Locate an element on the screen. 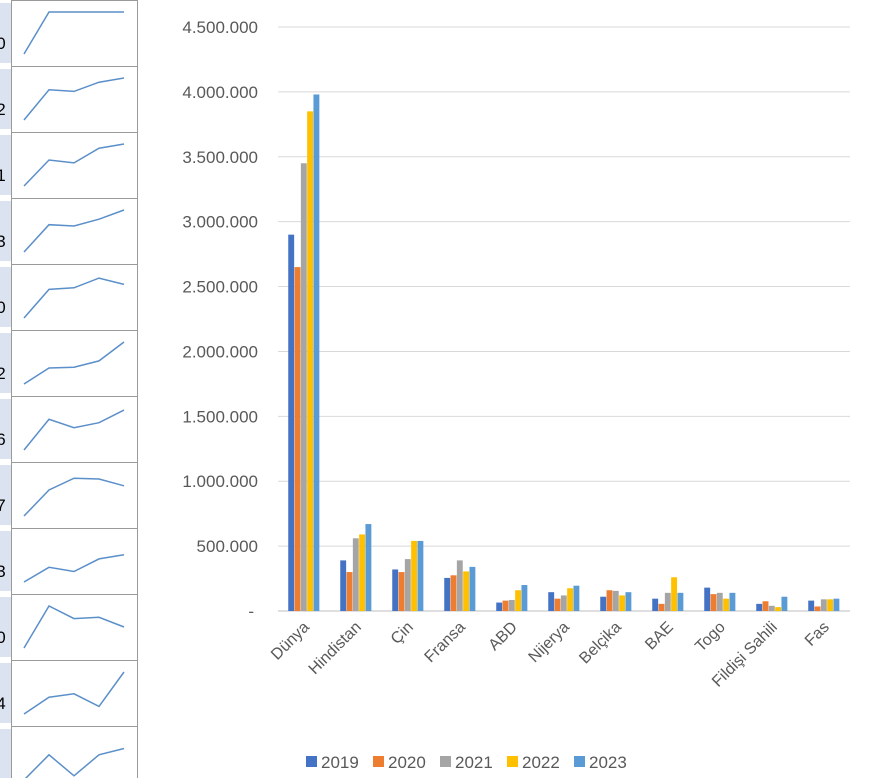 This screenshot has width=872, height=778. y-tick-label: 1.500.000 is located at coordinates (220, 416).